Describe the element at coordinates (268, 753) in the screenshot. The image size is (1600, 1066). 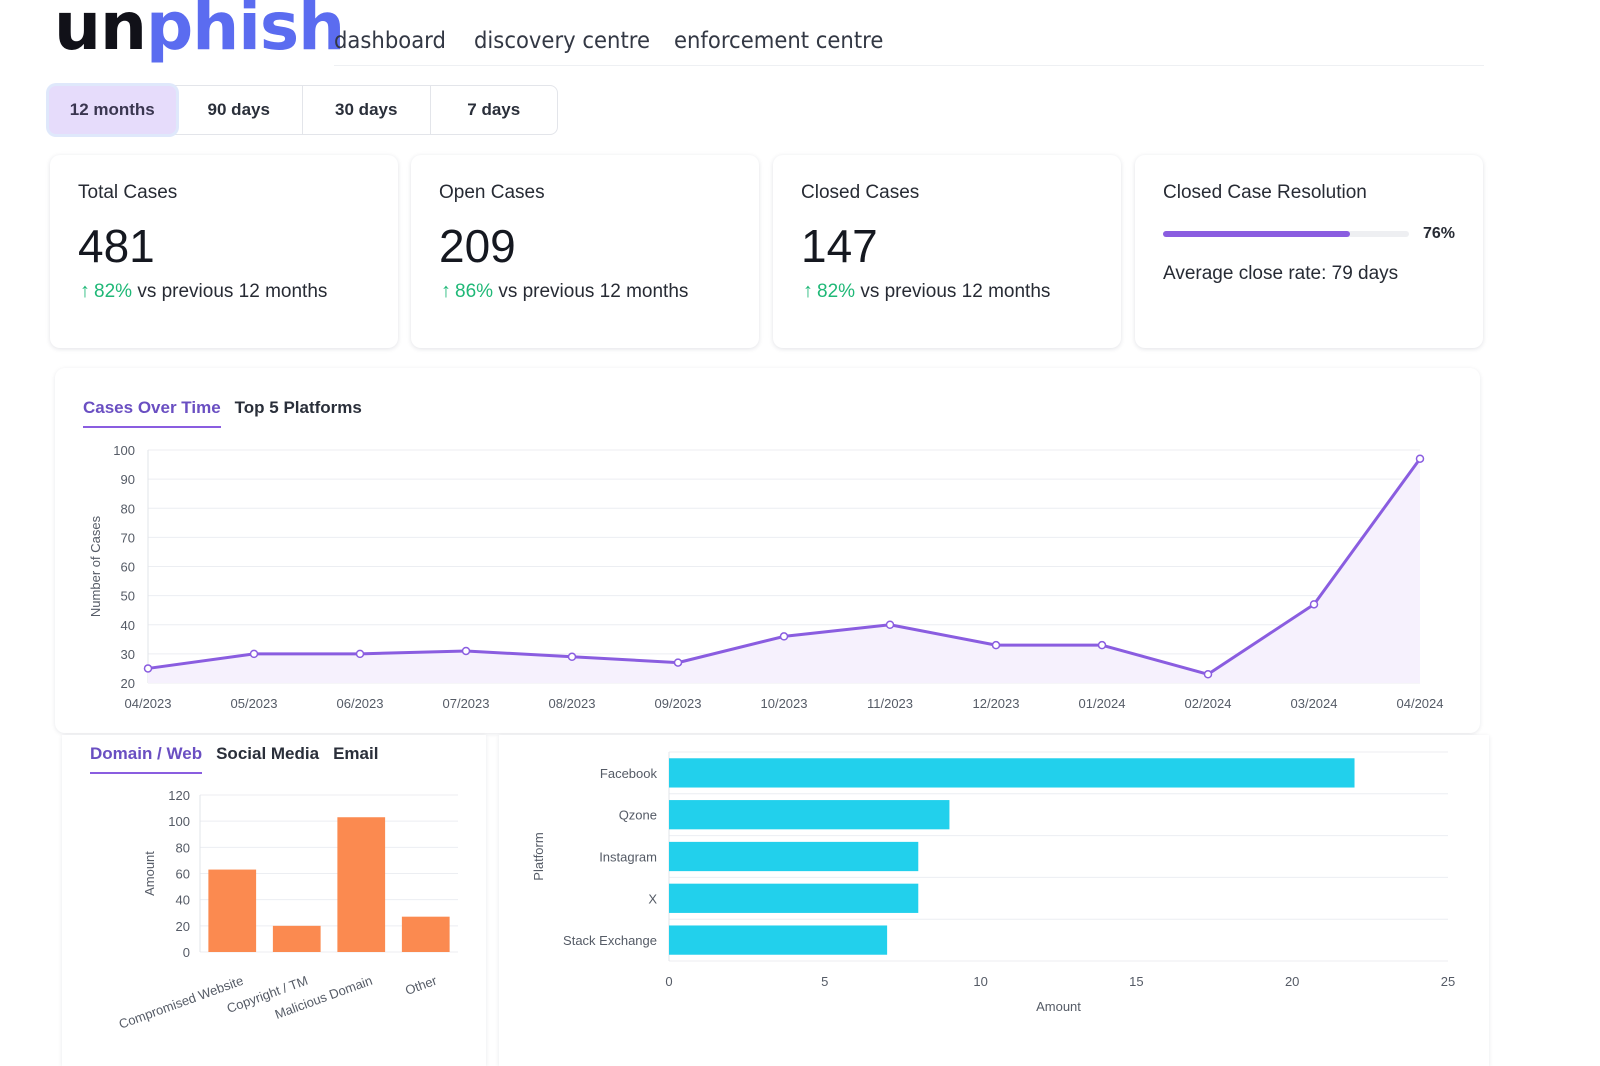
I see `tab-social-media: Social Media` at that location.